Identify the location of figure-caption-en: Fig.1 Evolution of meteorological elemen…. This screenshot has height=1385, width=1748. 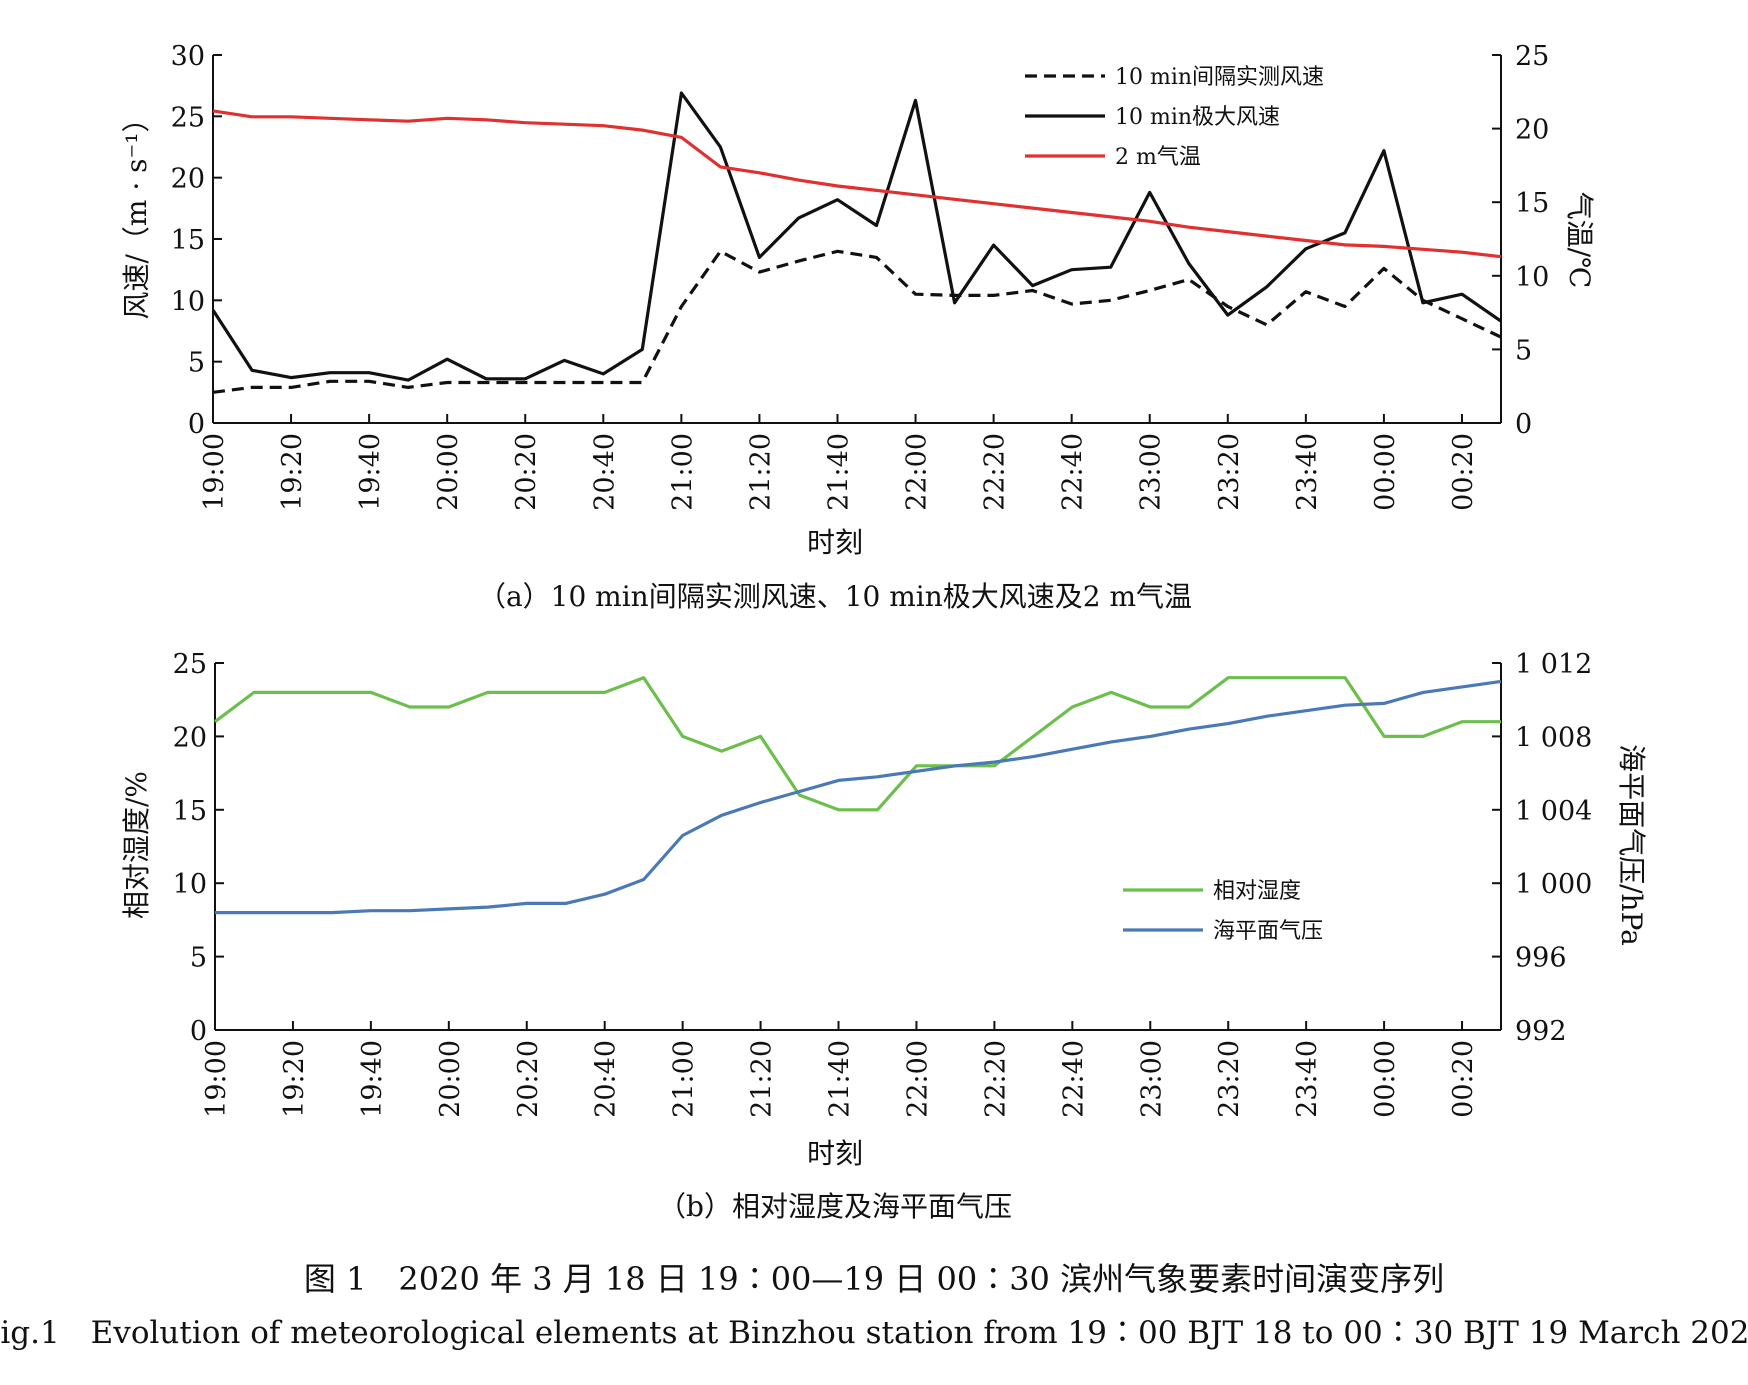
(874, 1333).